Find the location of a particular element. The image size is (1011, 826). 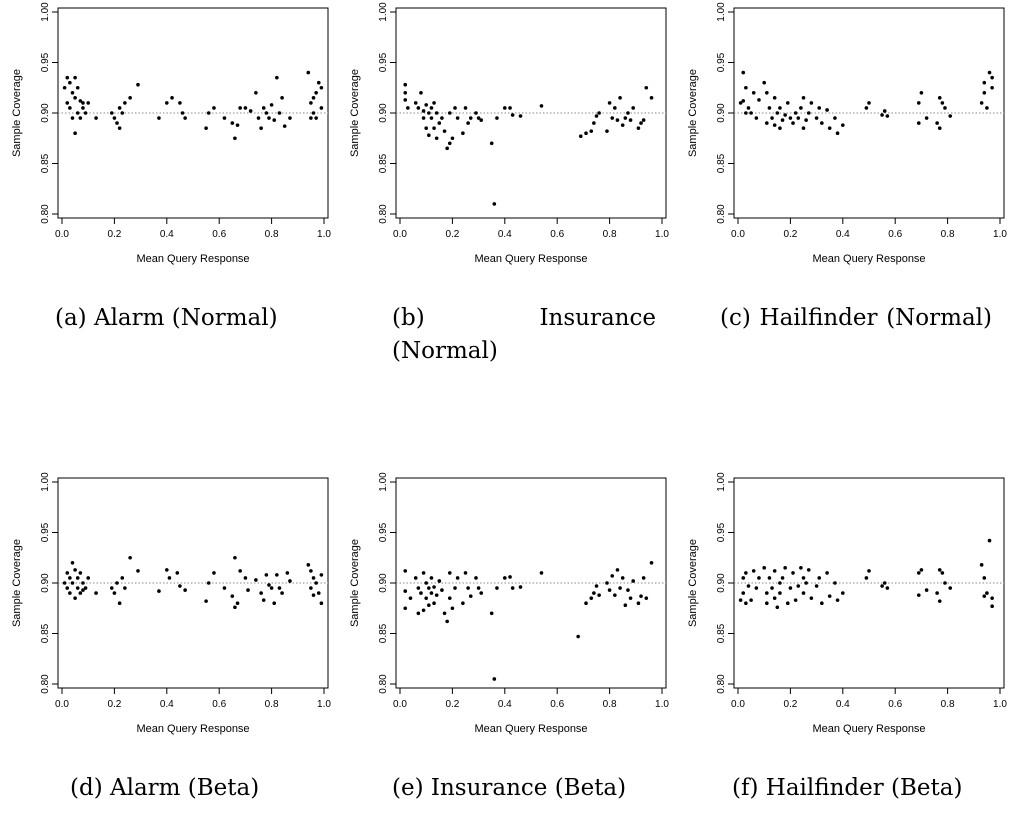

x-tick-label-d-5: 1.0 is located at coordinates (324, 704).